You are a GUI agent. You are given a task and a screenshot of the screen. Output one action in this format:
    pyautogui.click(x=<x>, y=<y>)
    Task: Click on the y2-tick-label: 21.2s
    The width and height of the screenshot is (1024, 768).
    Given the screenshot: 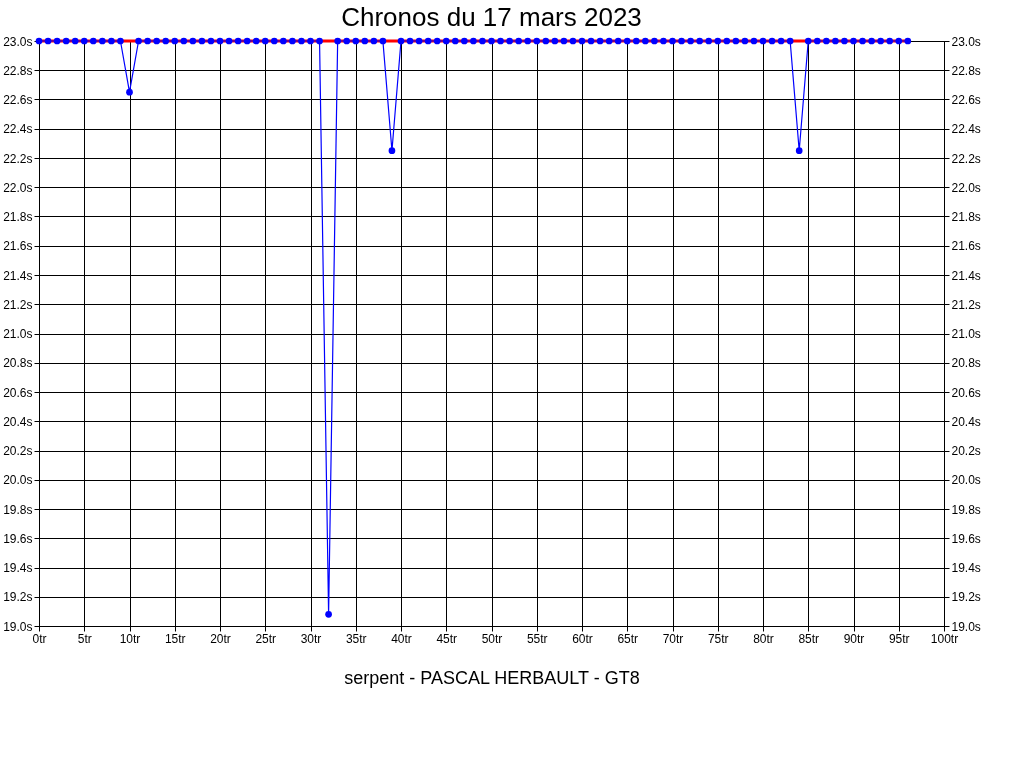 What is the action you would take?
    pyautogui.click(x=966, y=304)
    